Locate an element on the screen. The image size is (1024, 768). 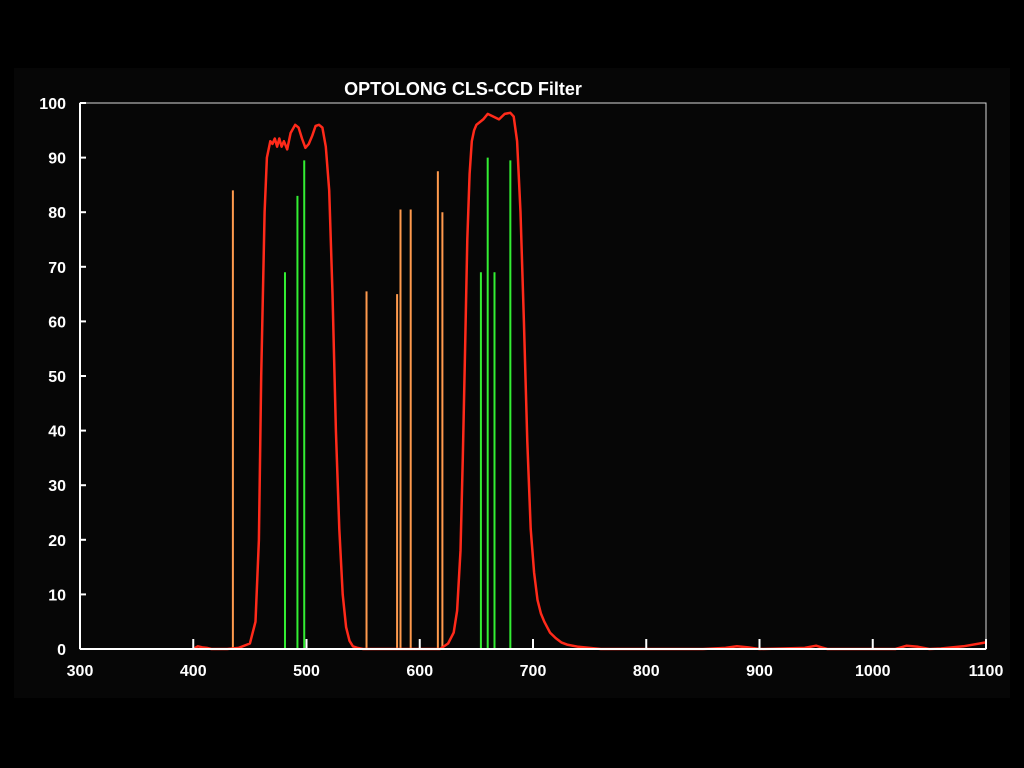
x-tick-label-700: 700 is located at coordinates (533, 671).